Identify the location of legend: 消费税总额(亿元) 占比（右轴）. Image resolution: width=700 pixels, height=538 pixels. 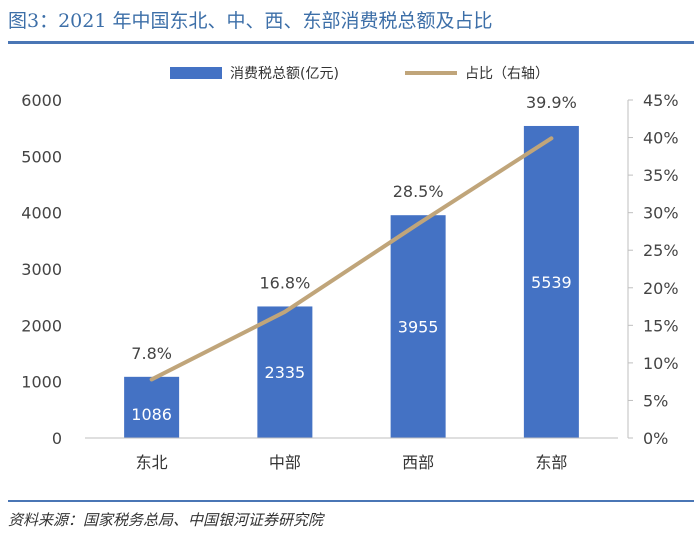
(359, 74).